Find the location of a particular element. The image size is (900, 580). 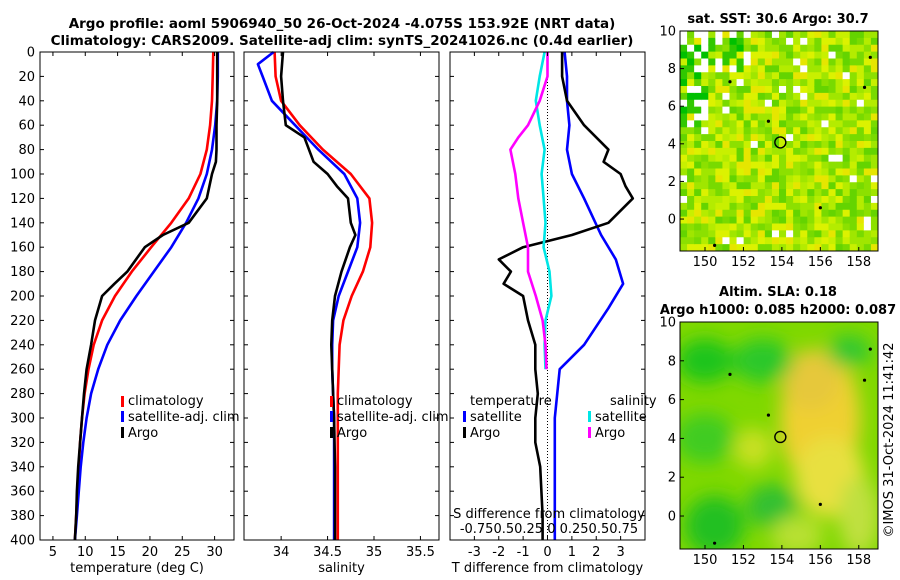

imos-timestamp: ©IMOS 31-Oct-2024 11:41:42 is located at coordinates (889, 439).